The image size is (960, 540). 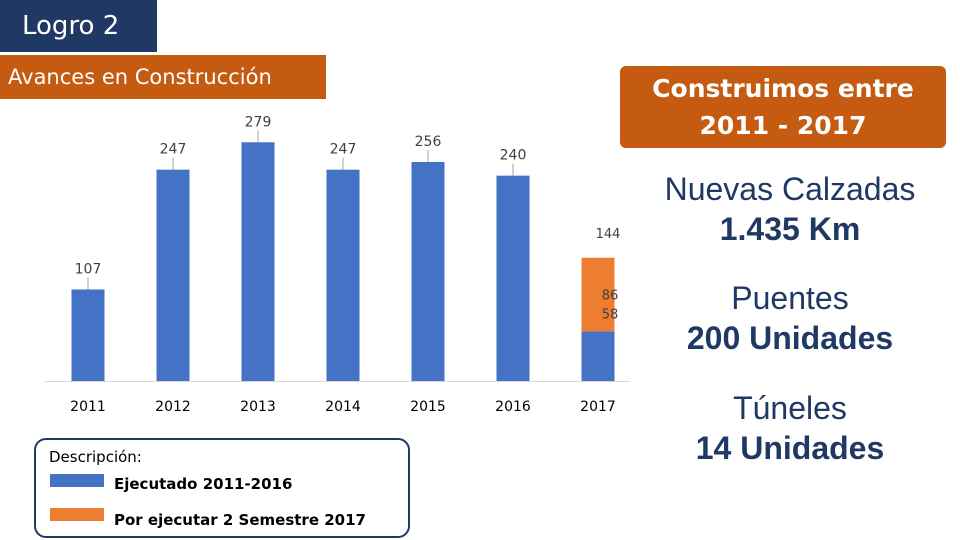 What do you see at coordinates (173, 150) in the screenshot?
I see `data-label-2012: 247` at bounding box center [173, 150].